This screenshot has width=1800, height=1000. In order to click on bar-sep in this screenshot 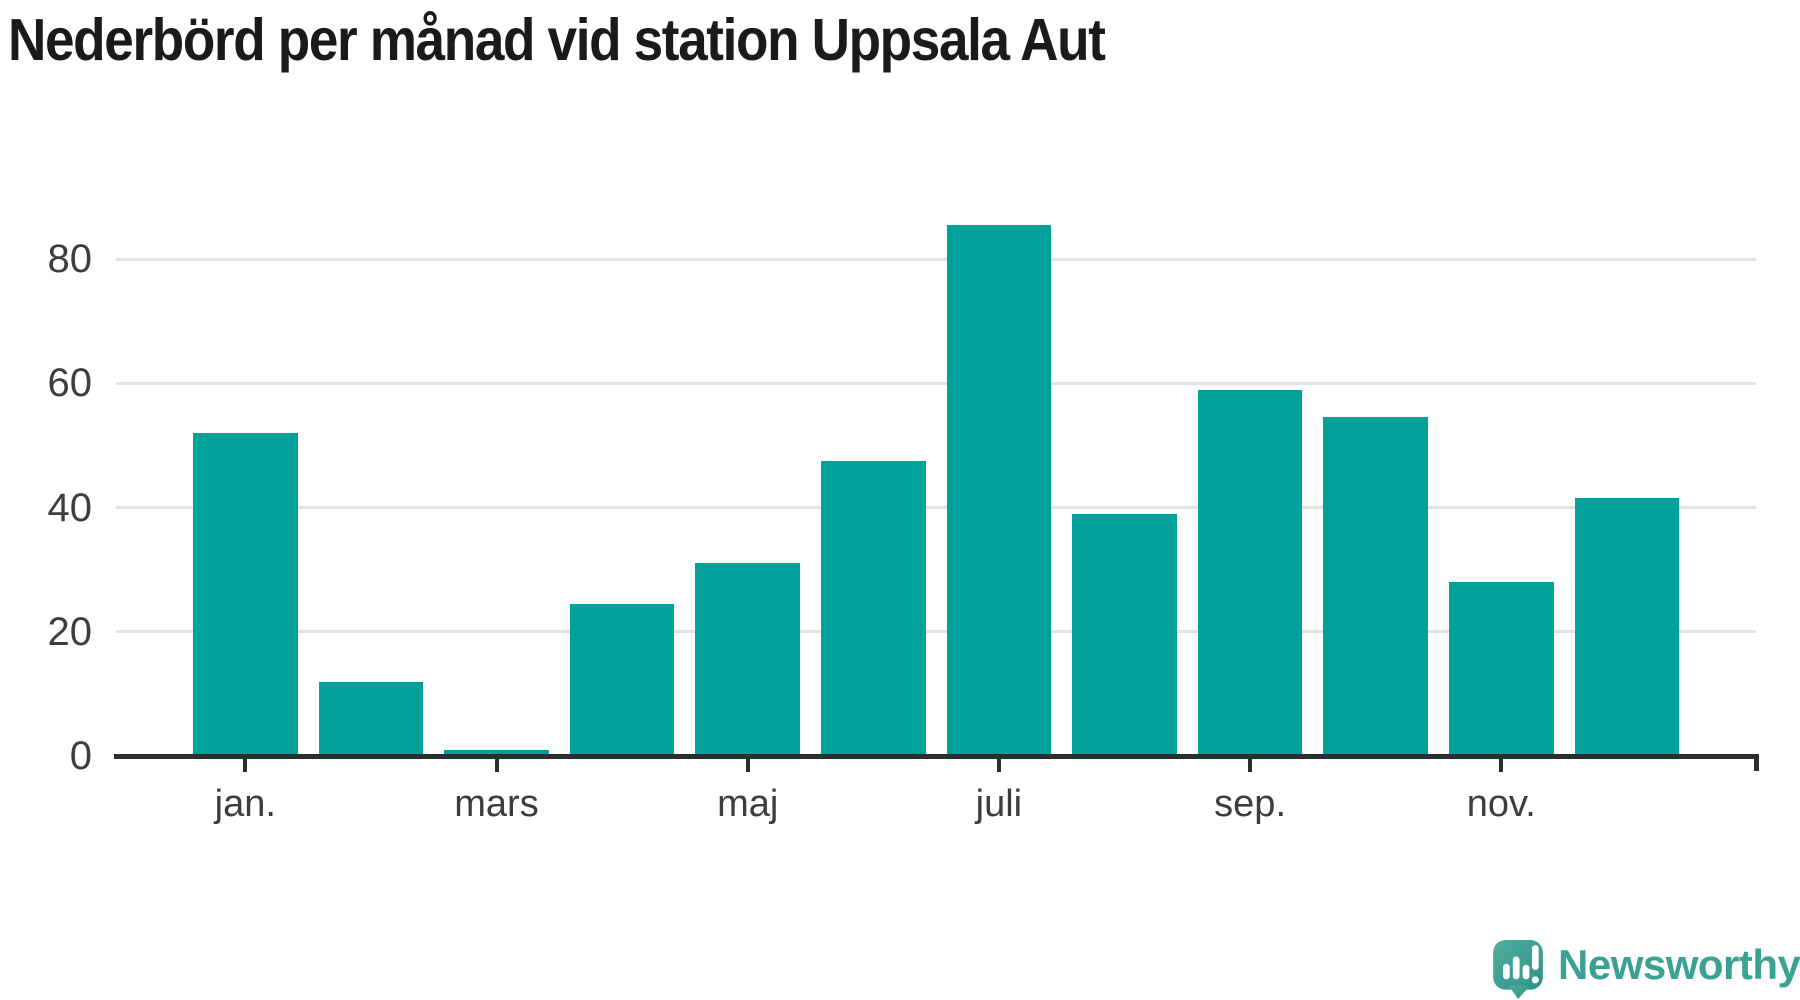, I will do `click(1250, 572)`.